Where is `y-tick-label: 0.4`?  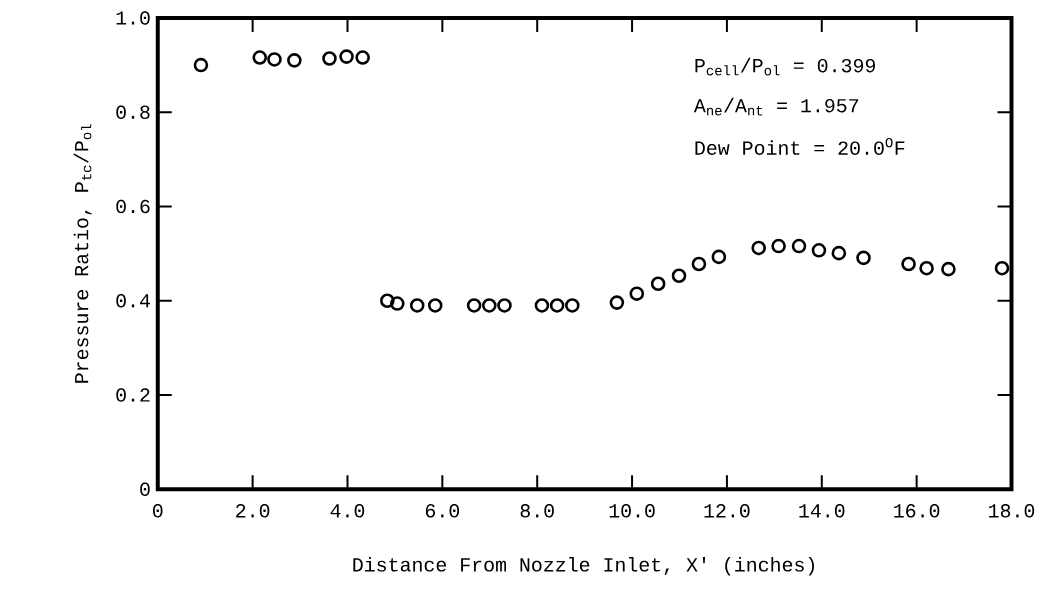
y-tick-label: 0.4 is located at coordinates (133, 300).